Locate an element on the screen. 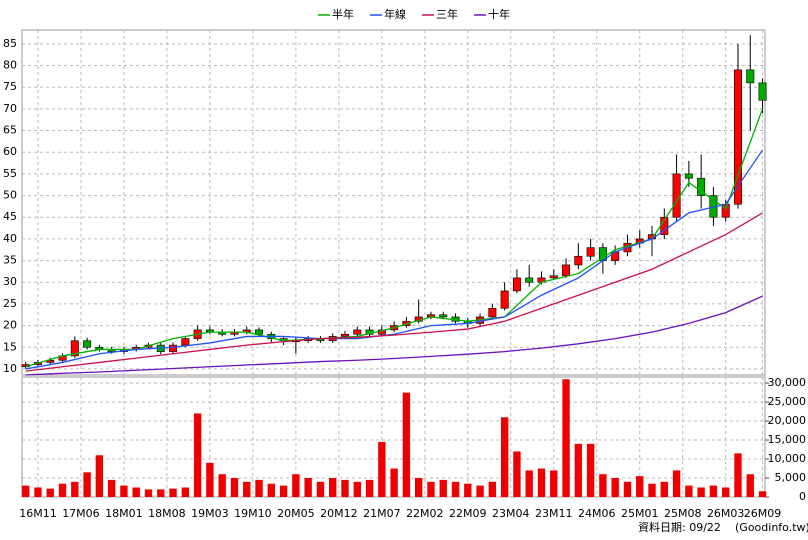 The width and height of the screenshot is (808, 540). x-tick-label: 16M11 is located at coordinates (38, 513).